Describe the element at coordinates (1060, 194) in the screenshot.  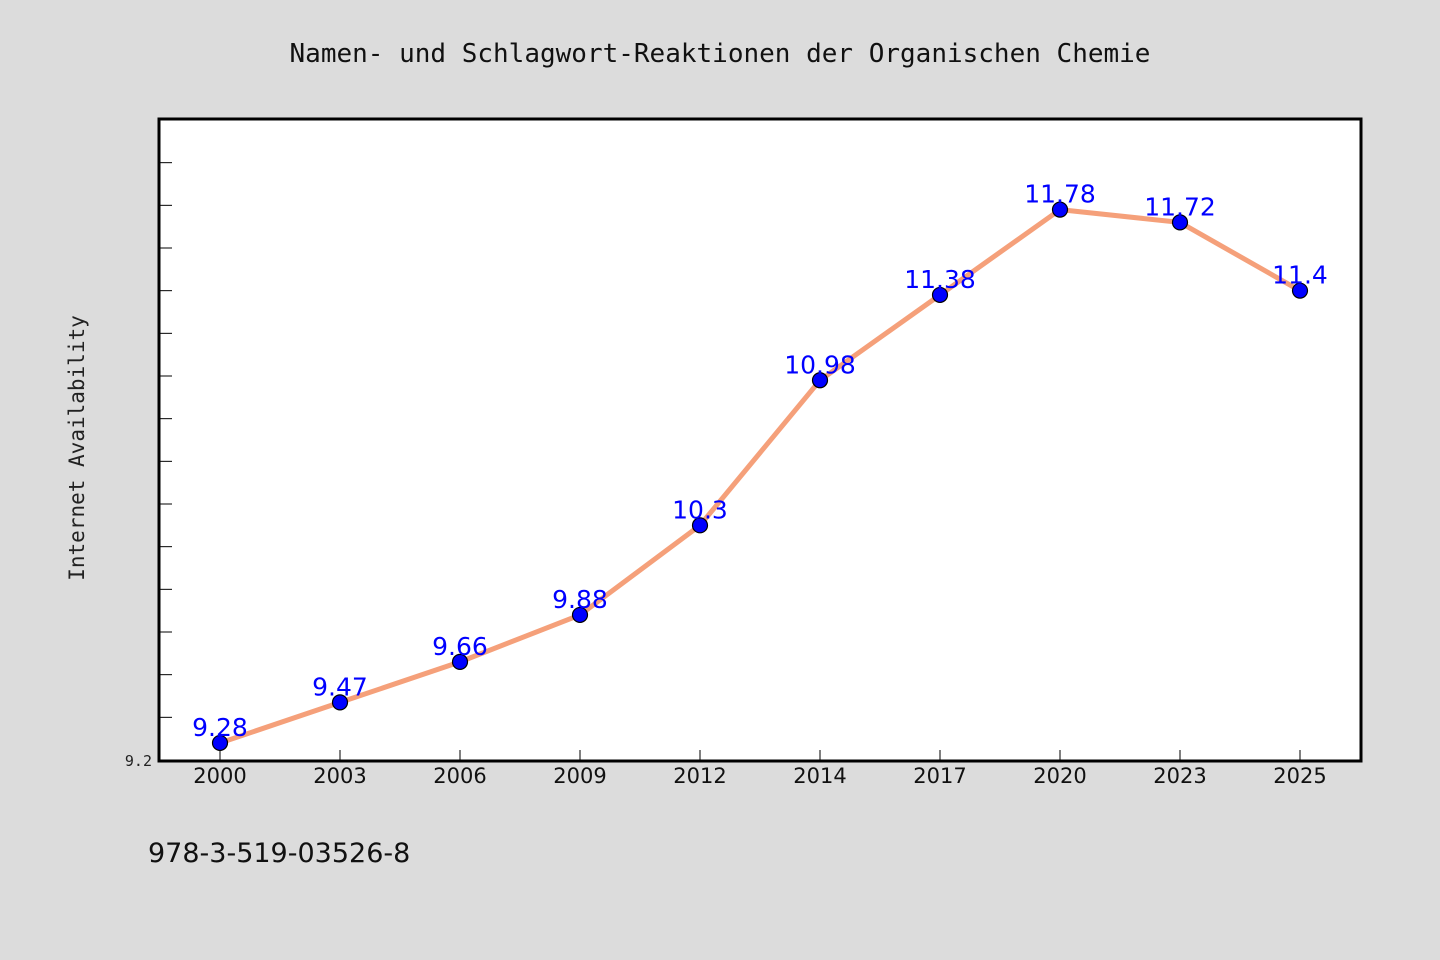
I see `data-label: 11.78` at that location.